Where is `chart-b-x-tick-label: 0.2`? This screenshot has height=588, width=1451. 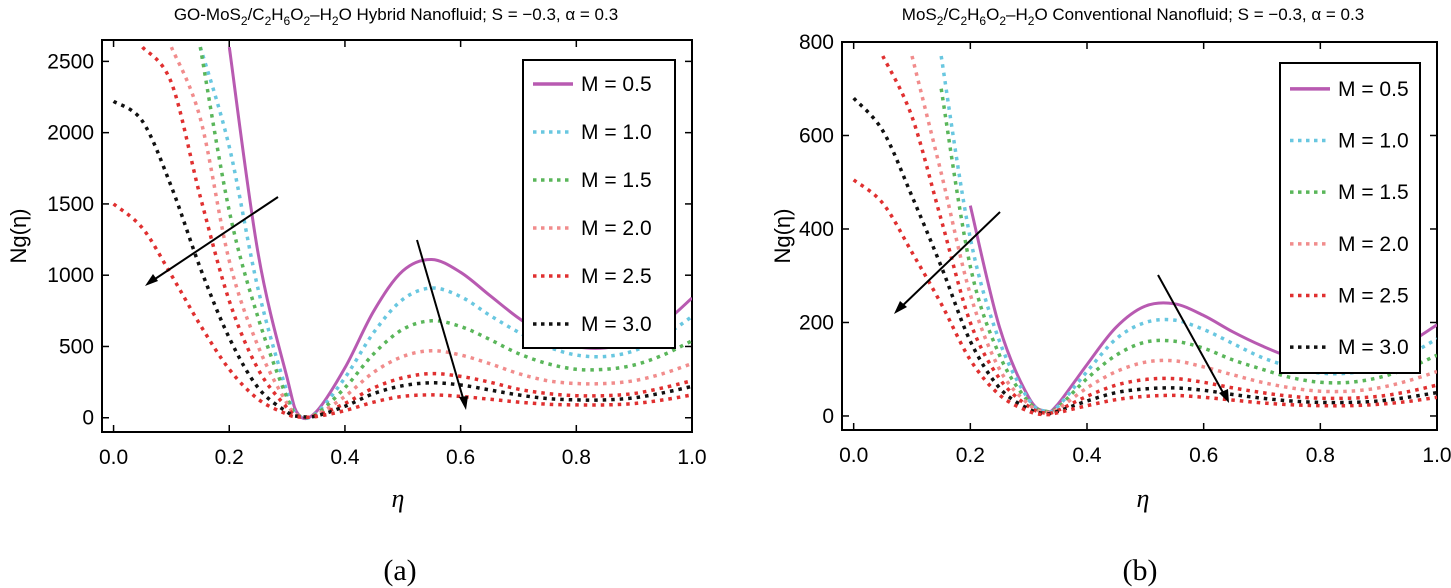 chart-b-x-tick-label: 0.2 is located at coordinates (970, 455).